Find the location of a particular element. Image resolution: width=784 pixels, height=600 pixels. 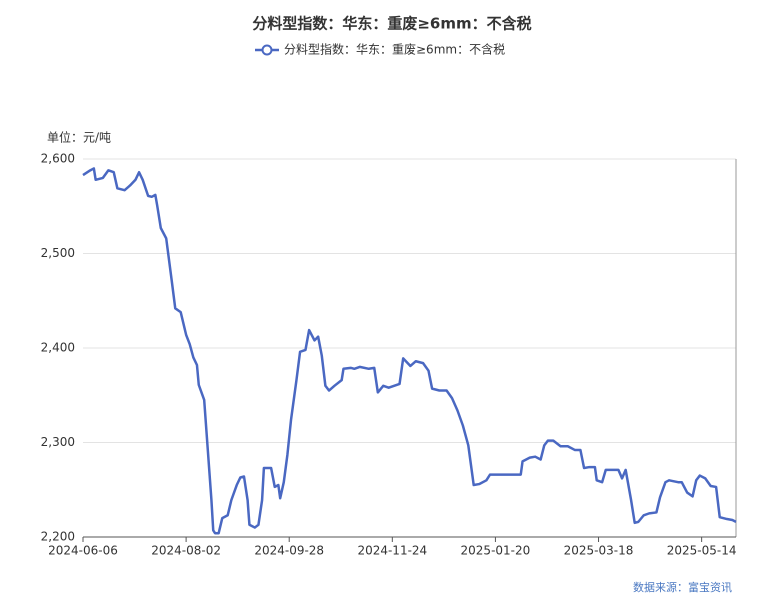

source: 数据来源：富宝资讯 is located at coordinates (682, 587).